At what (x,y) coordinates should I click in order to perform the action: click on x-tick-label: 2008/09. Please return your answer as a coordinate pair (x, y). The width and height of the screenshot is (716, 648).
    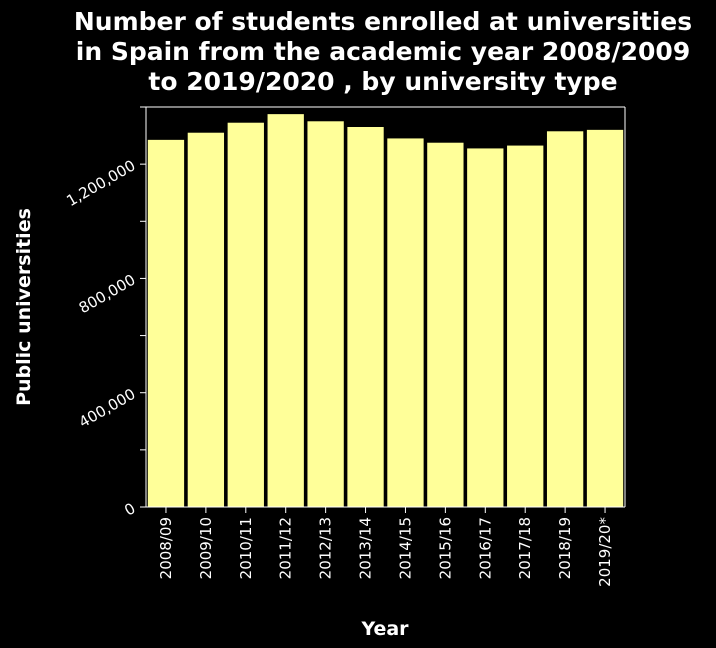
    Looking at the image, I should click on (166, 548).